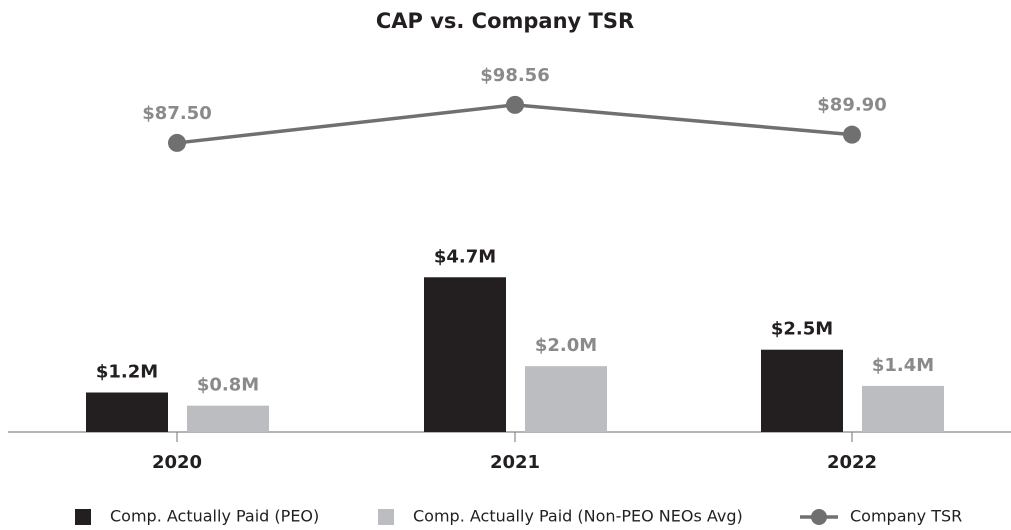 Image resolution: width=1011 pixels, height=530 pixels. Describe the element at coordinates (852, 462) in the screenshot. I see `x-tick-label: 2022` at that location.